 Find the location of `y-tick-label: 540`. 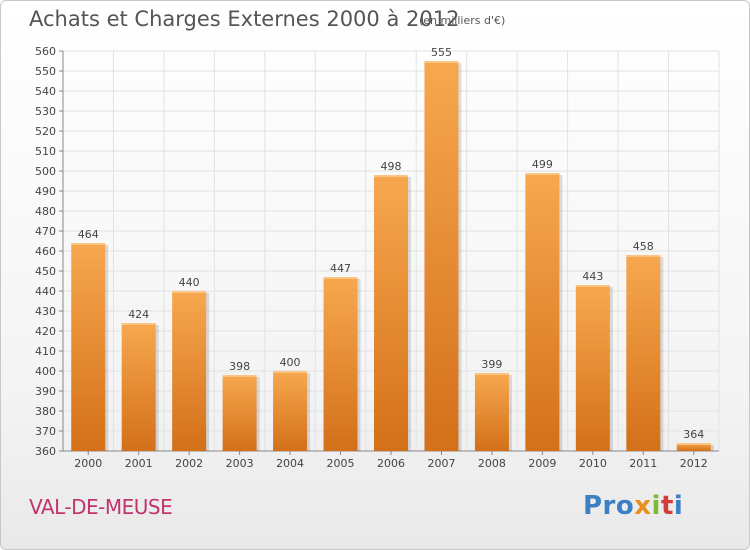

y-tick-label: 540 is located at coordinates (45, 91).